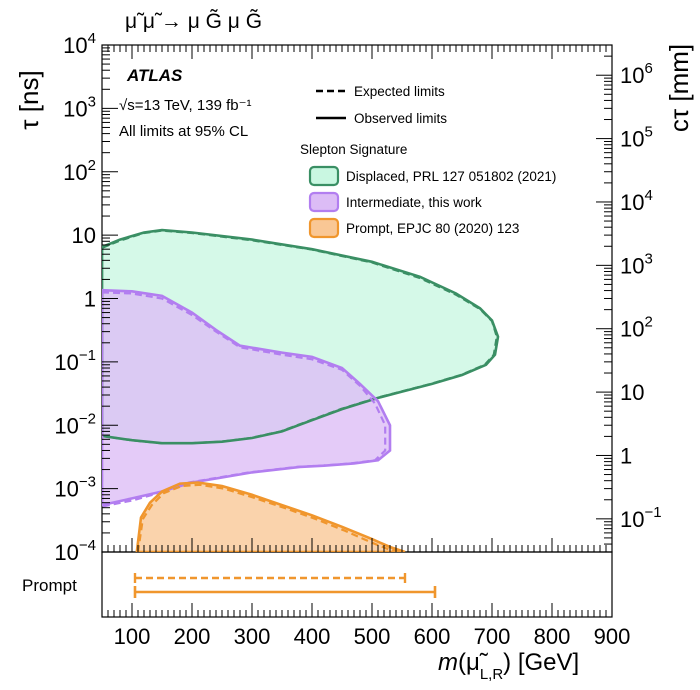  Describe the element at coordinates (636, 74) in the screenshot. I see `y2-tick-label: 10⁶` at that location.